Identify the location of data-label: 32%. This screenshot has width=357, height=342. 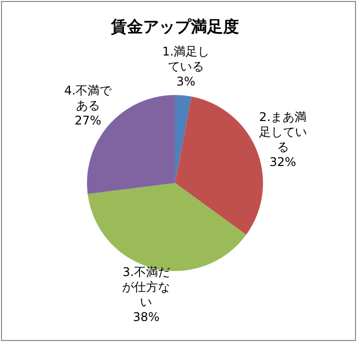
(283, 162).